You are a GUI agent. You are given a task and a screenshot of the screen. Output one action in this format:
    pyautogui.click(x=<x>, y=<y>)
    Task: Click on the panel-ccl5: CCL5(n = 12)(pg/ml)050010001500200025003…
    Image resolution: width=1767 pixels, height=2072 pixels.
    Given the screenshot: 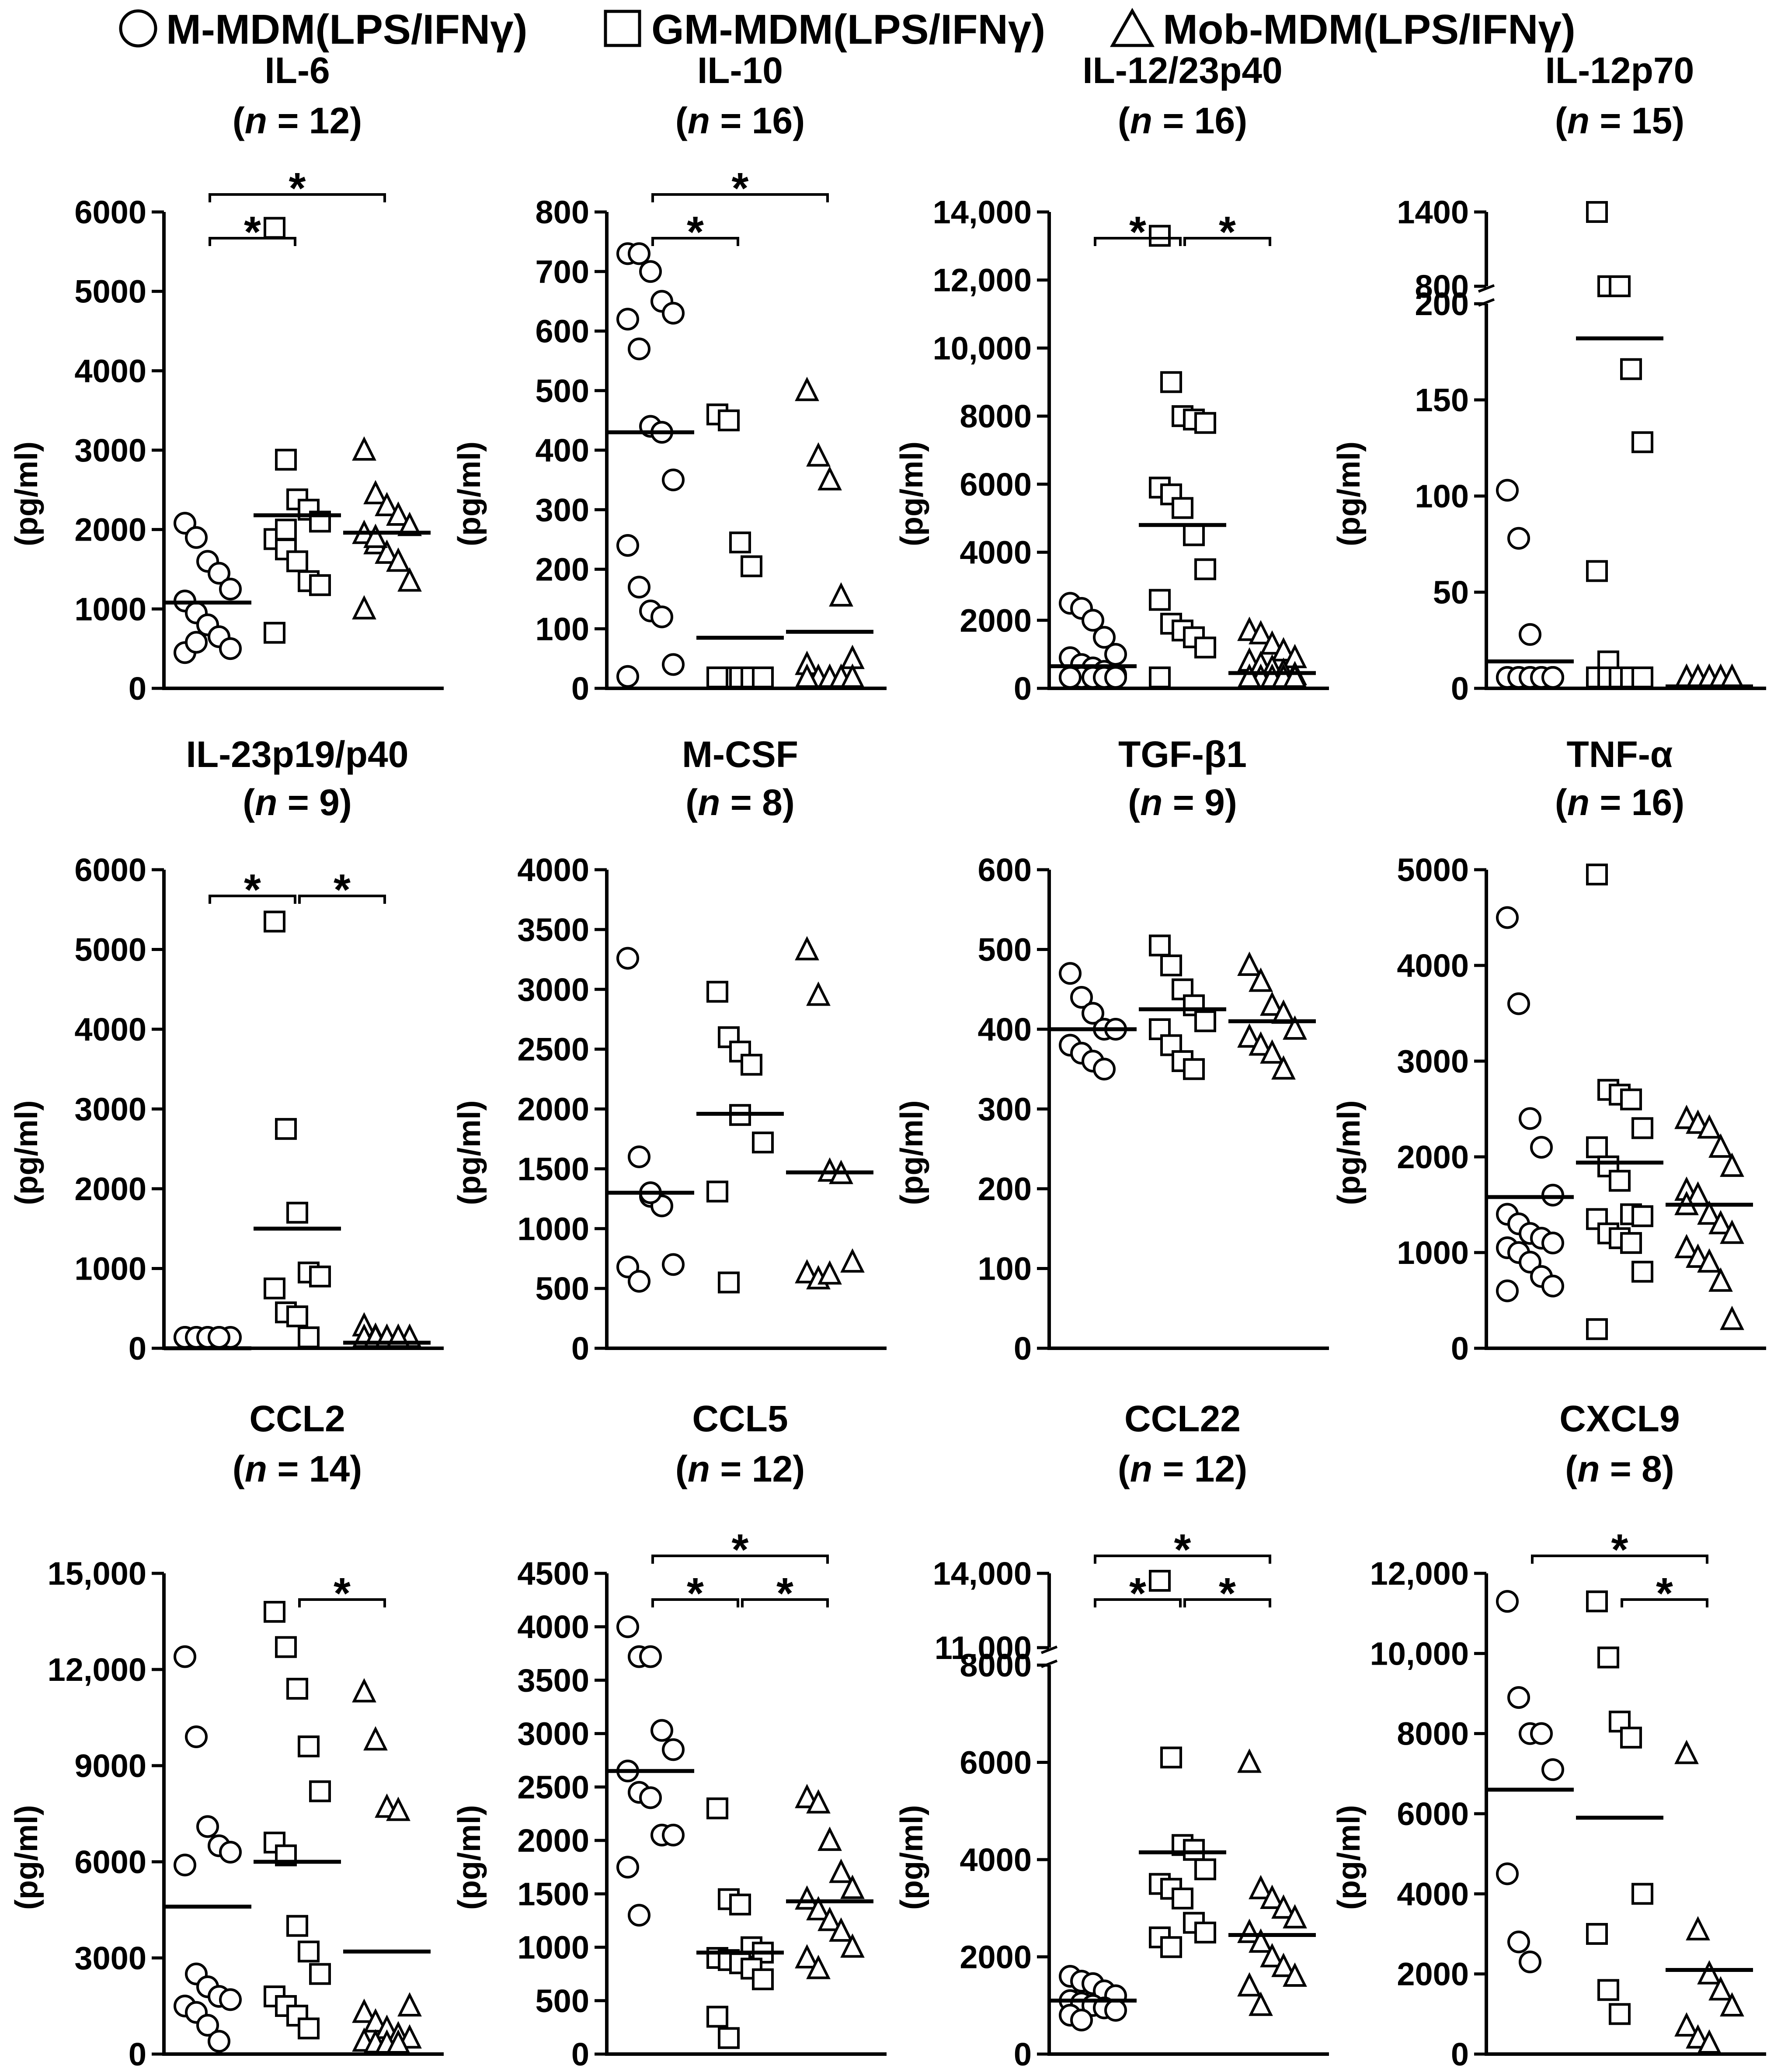 What is the action you would take?
    pyautogui.click(x=670, y=1735)
    